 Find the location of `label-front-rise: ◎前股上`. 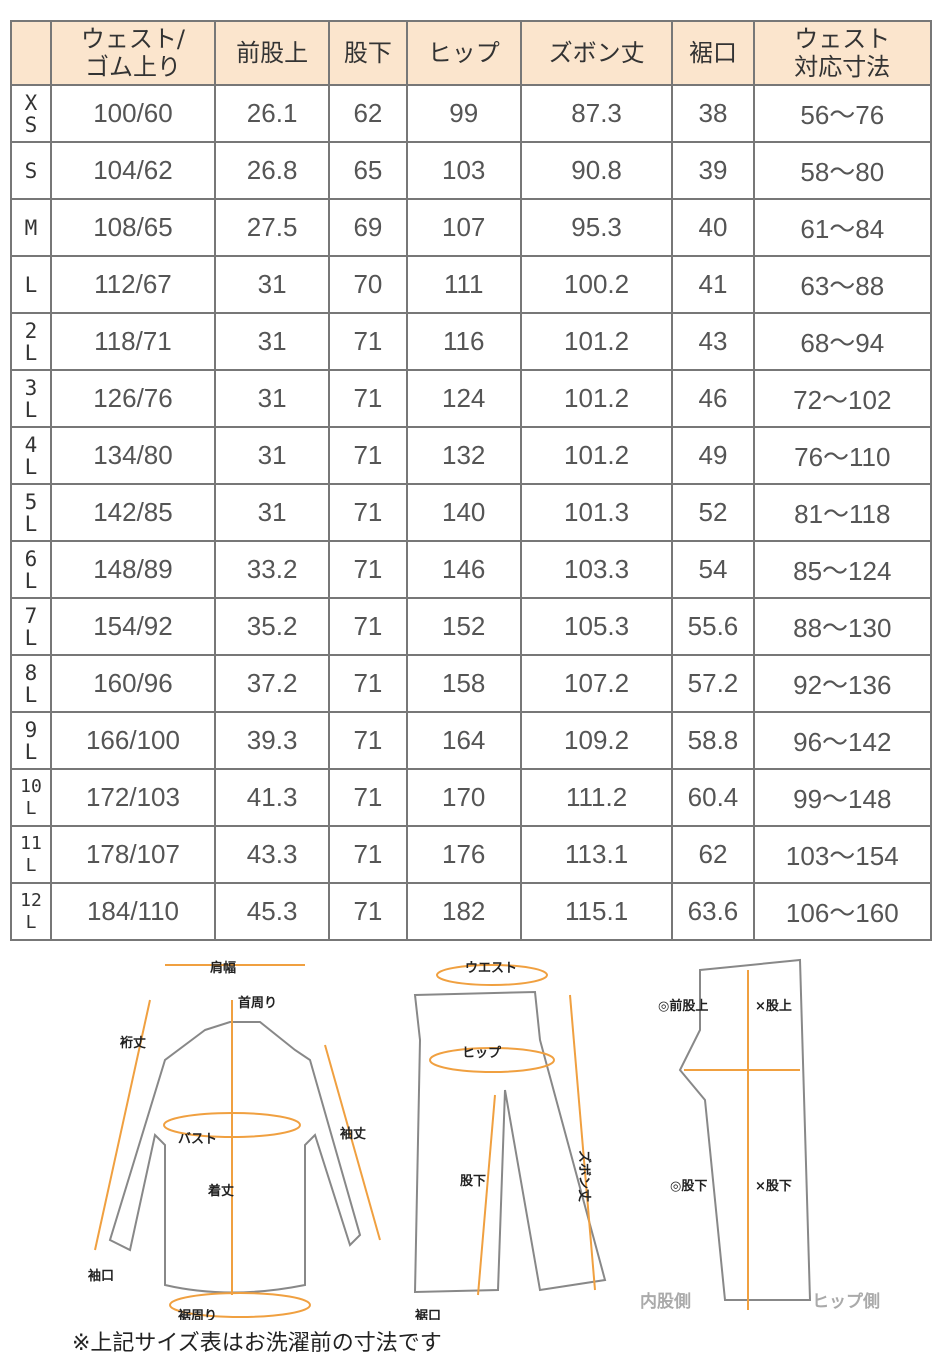

label-front-rise: ◎前股上 is located at coordinates (683, 1006).